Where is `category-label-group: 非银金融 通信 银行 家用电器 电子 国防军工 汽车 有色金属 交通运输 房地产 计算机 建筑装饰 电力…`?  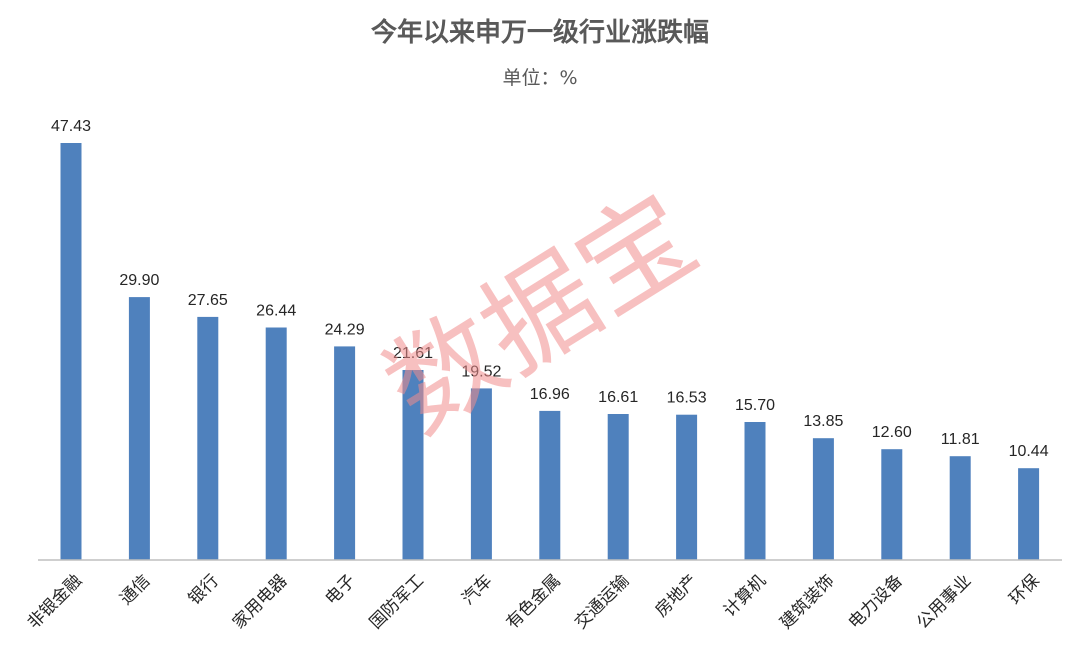 category-label-group: 非银金融 通信 银行 家用电器 电子 国防军工 汽车 有色金属 交通运输 房地产 计算机 建筑装饰 电力… is located at coordinates (534, 602).